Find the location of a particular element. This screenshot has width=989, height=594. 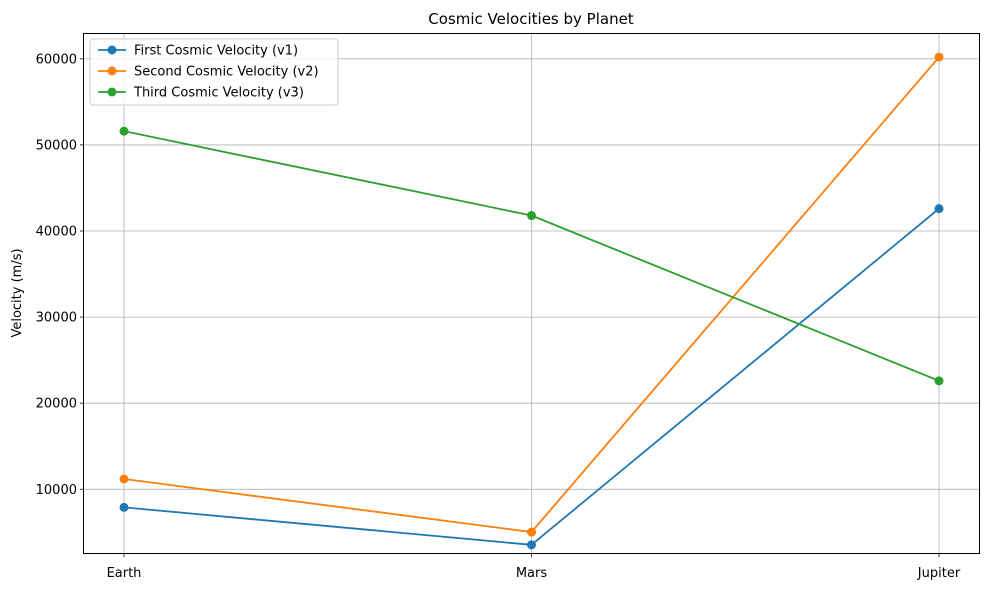

legend-label-2: Second Cosmic Velocity (v2) is located at coordinates (226, 72).